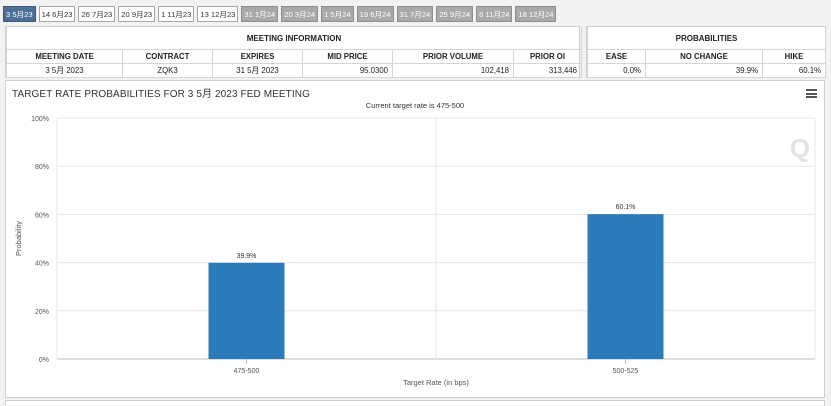  What do you see at coordinates (18, 238) in the screenshot?
I see `y-axis-title: Probability` at bounding box center [18, 238].